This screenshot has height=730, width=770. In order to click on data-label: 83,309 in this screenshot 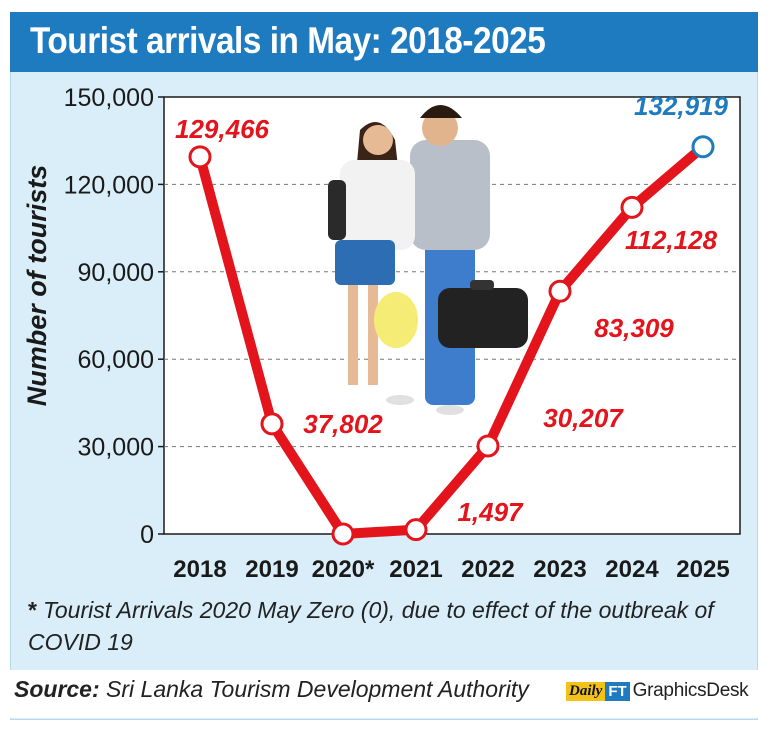, I will do `click(634, 328)`.